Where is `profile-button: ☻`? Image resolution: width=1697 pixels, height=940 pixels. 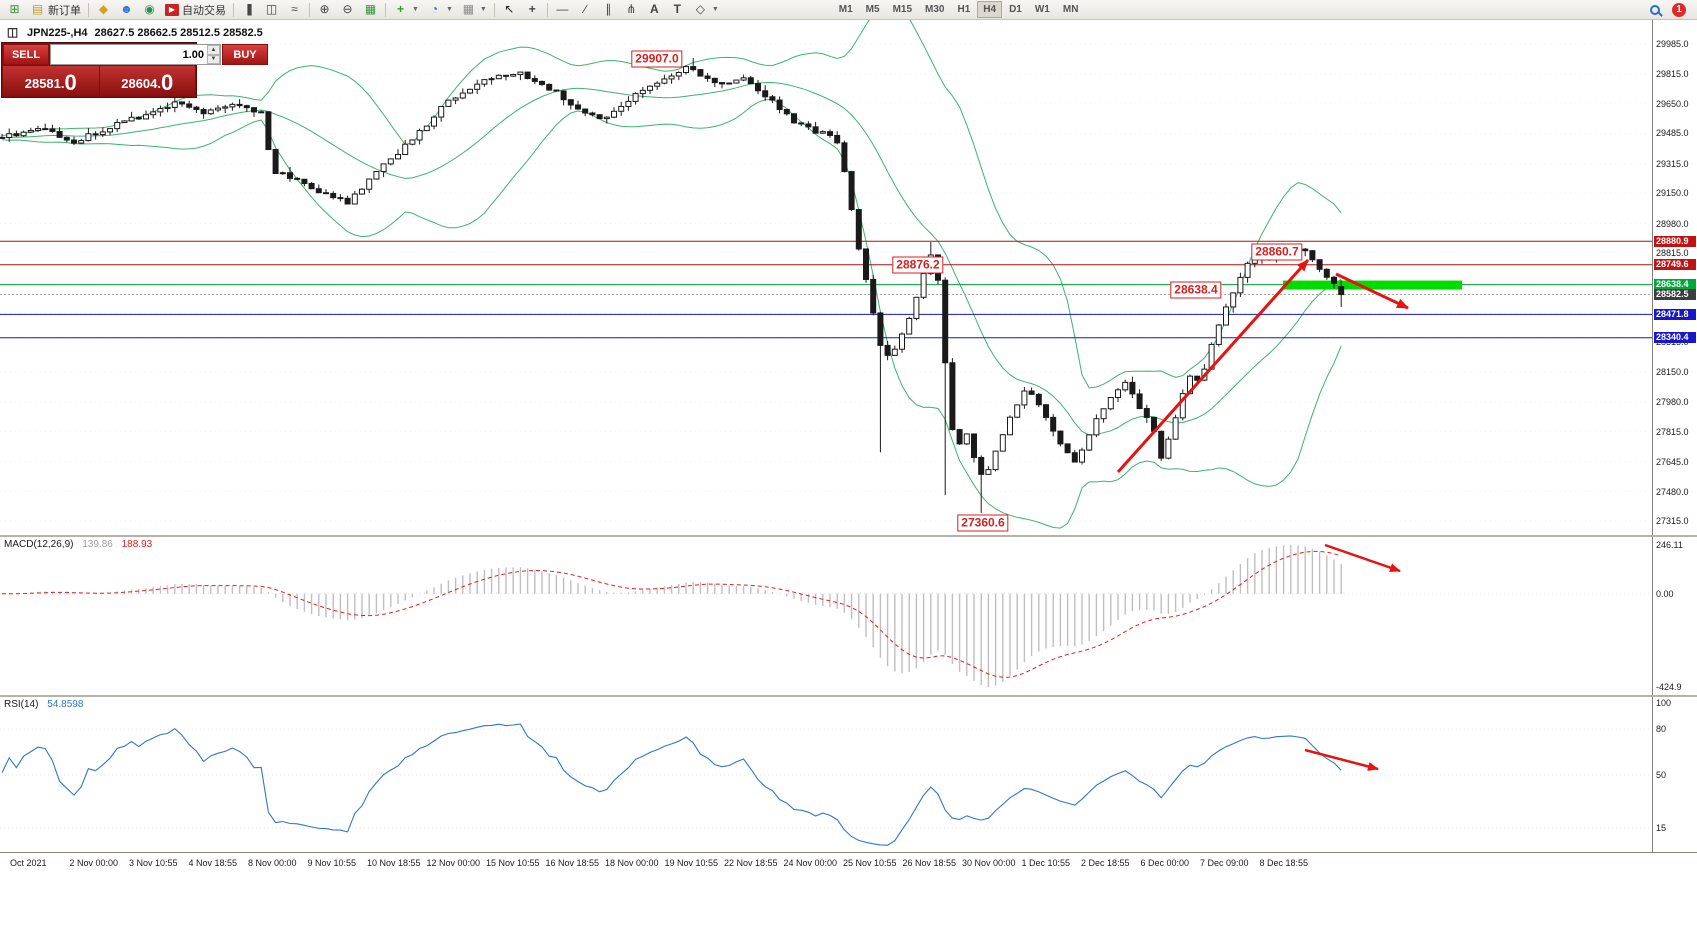 profile-button: ☻ is located at coordinates (126, 10).